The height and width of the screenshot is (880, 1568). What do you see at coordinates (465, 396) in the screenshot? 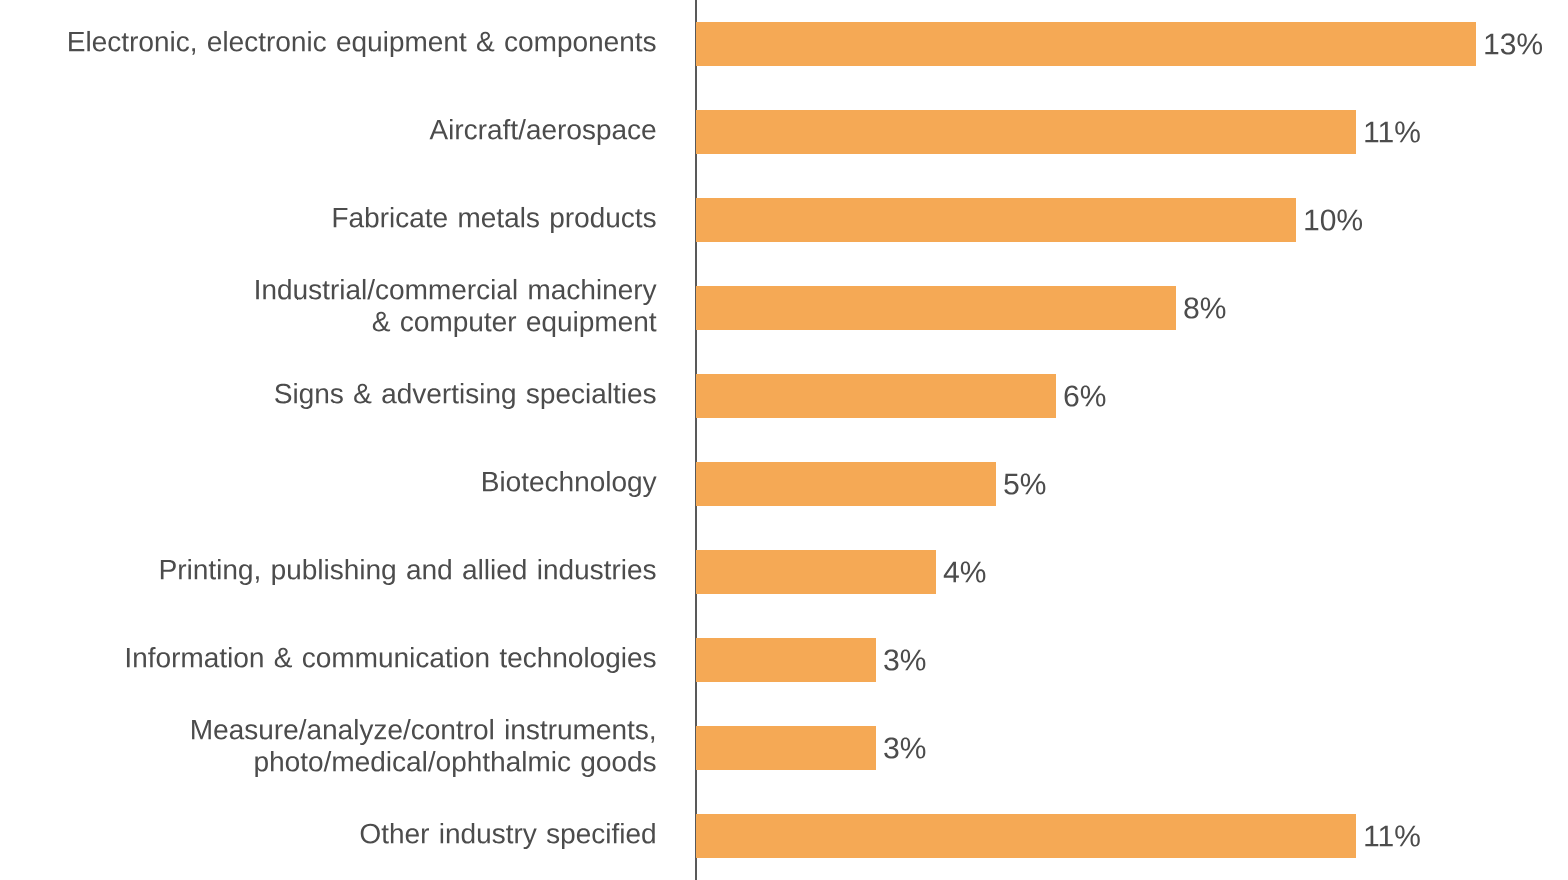
I see `y-tick-label: Signs & advertising specialties` at bounding box center [465, 396].